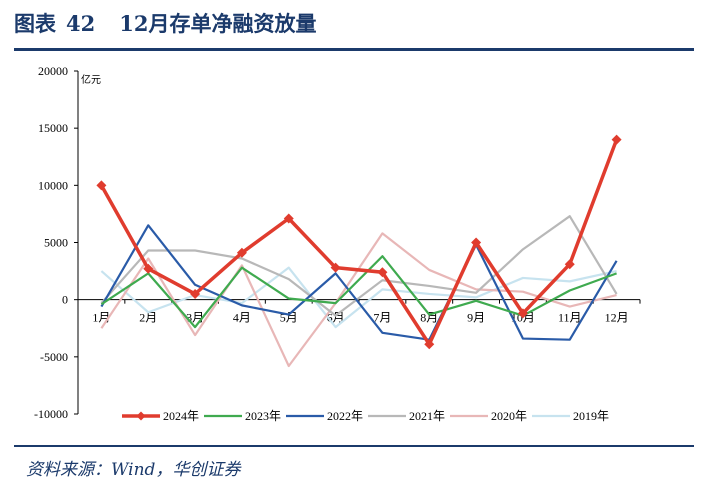  What do you see at coordinates (365, 416) in the screenshot?
I see `chart-legend: 2024年 2023年 2022年 2021年 2020年 2019年` at bounding box center [365, 416].